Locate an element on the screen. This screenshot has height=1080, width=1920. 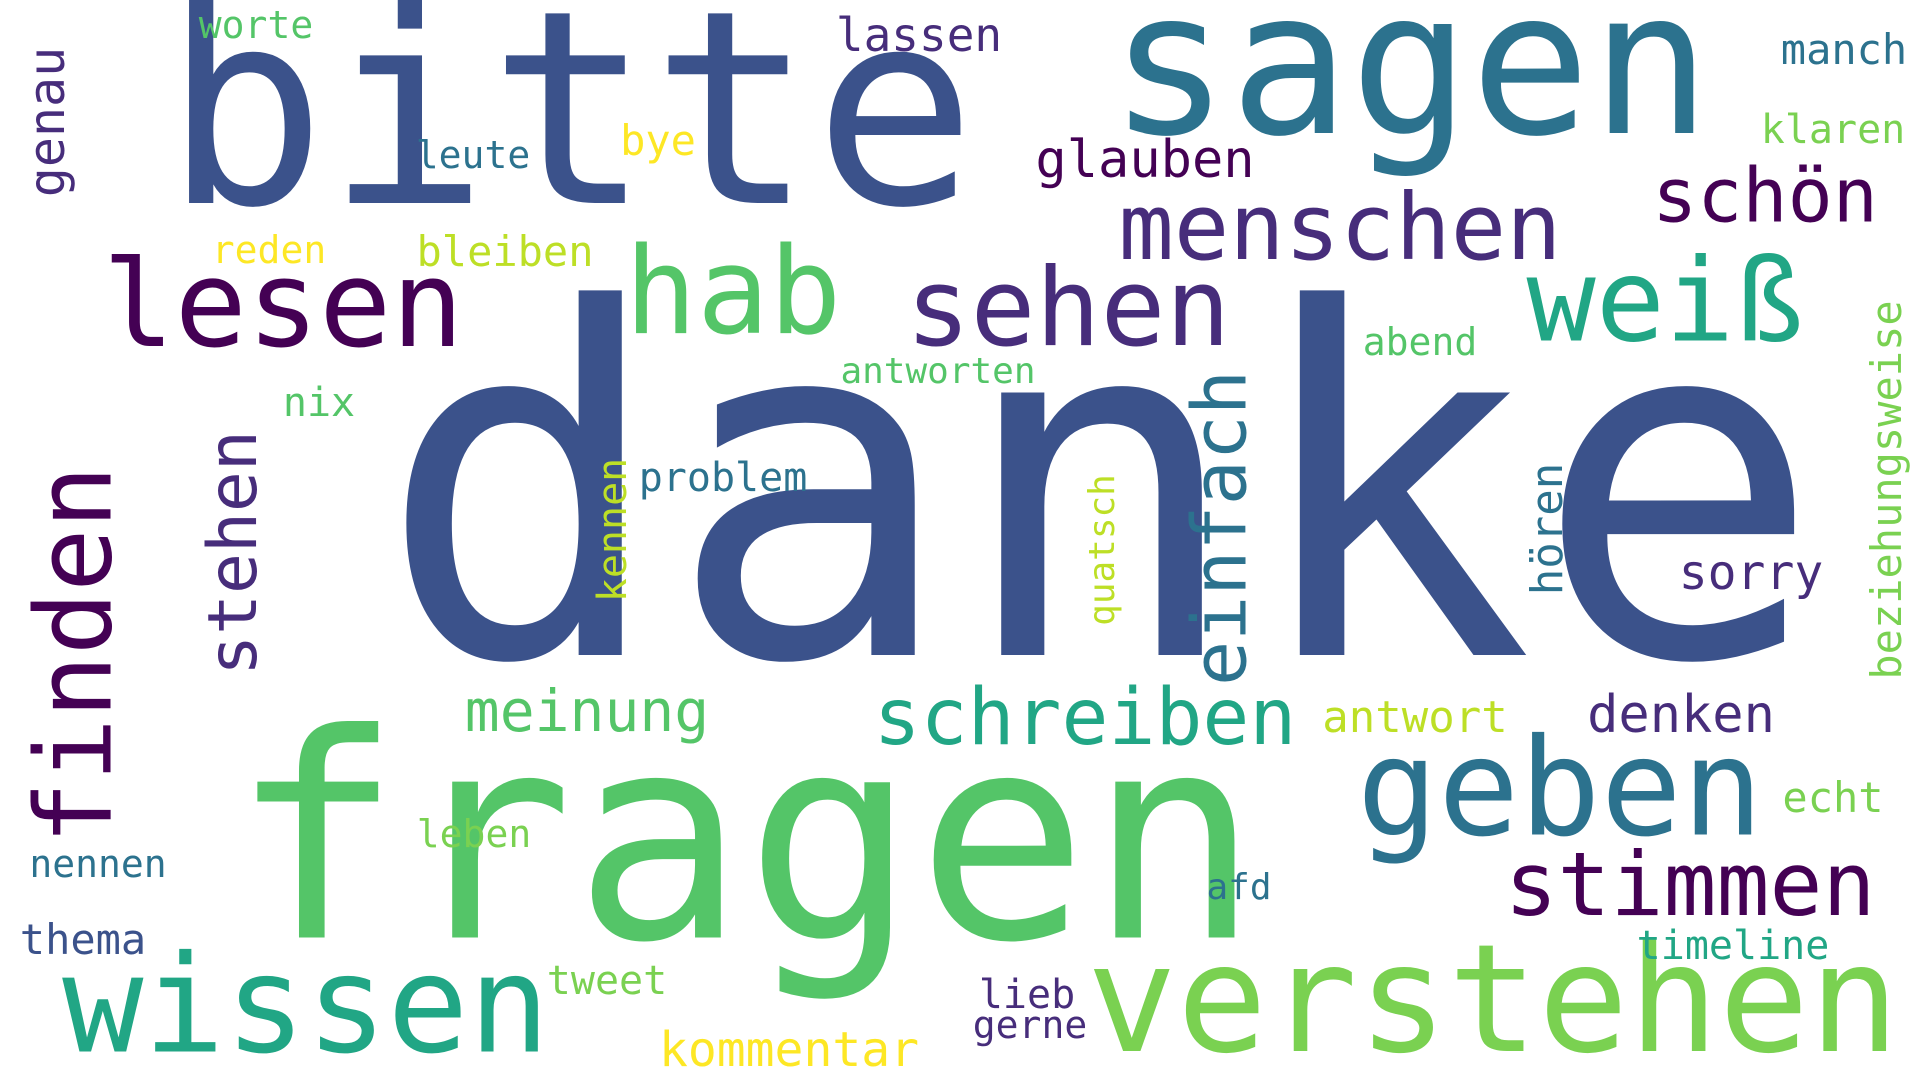
word-genau: genau is located at coordinates (47, 122).